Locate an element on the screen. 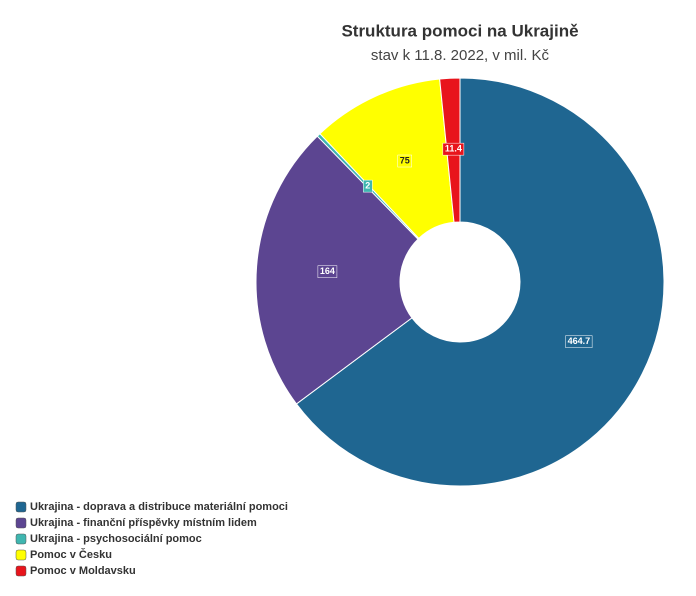  legend-text: Ukrajina - psychosociální pomoc is located at coordinates (116, 539).